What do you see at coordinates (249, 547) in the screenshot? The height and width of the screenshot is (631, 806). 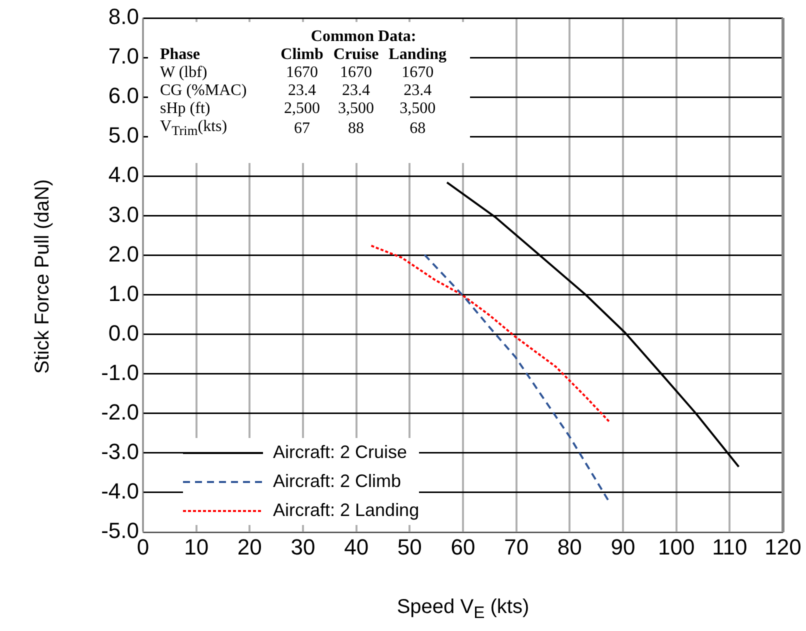 I see `x-tick-label: 20` at bounding box center [249, 547].